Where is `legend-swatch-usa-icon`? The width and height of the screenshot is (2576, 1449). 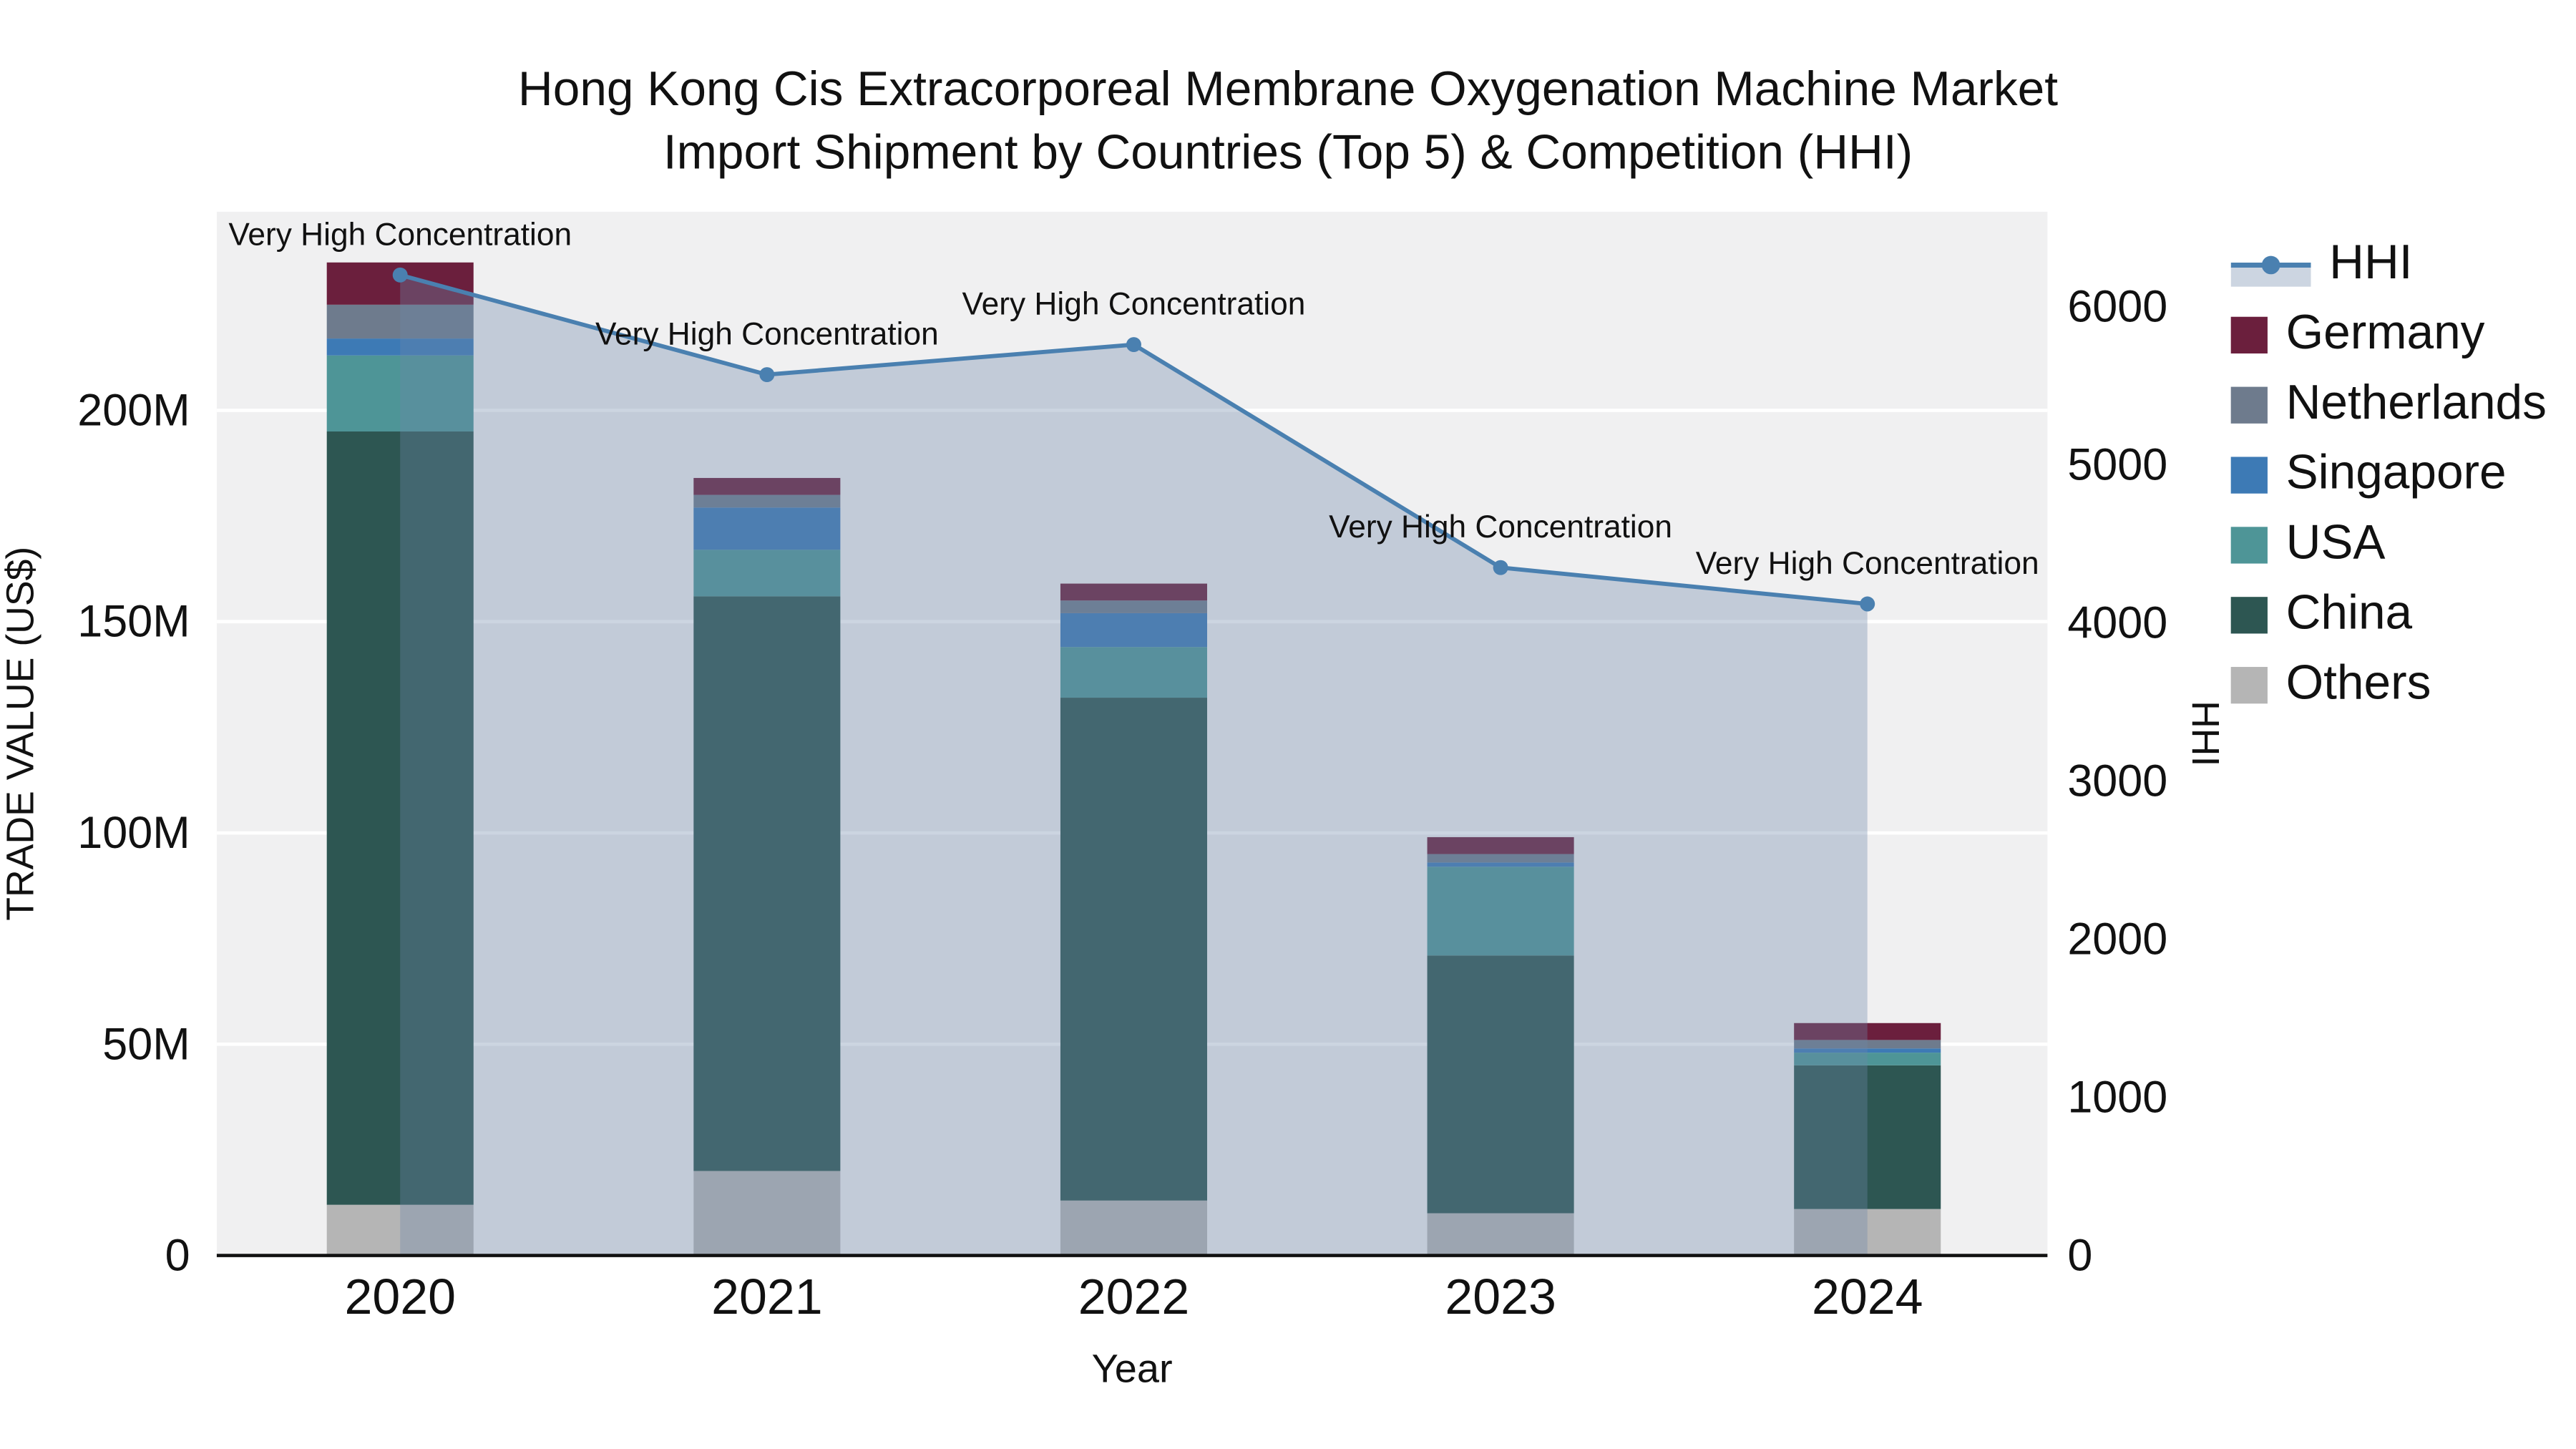 legend-swatch-usa-icon is located at coordinates (2249, 544).